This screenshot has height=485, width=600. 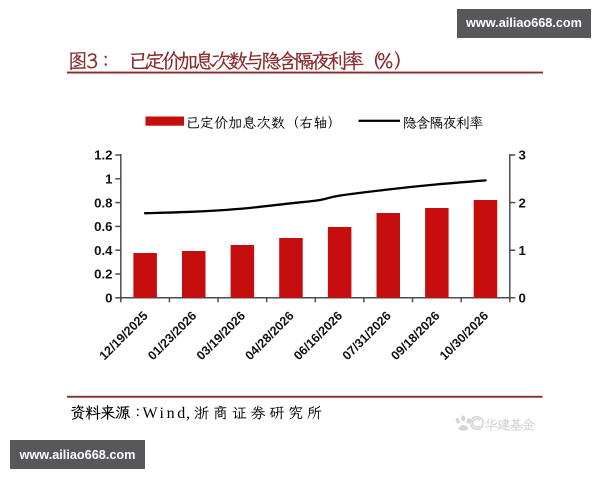 What do you see at coordinates (103, 226) in the screenshot?
I see `svg-text: 0.6` at bounding box center [103, 226].